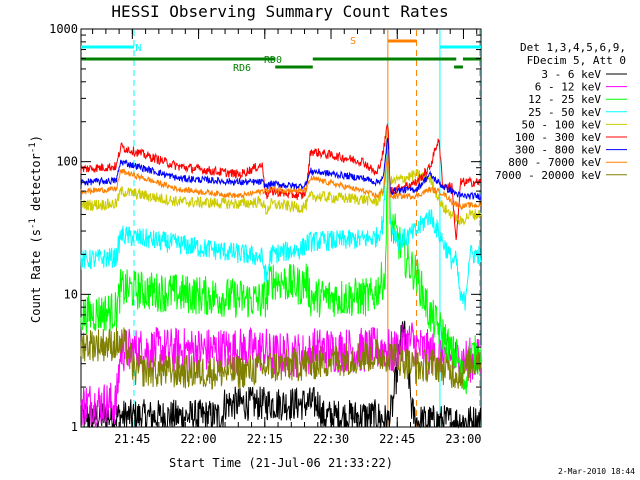  What do you see at coordinates (74, 427) in the screenshot?
I see `y-tick-label: 1` at bounding box center [74, 427].